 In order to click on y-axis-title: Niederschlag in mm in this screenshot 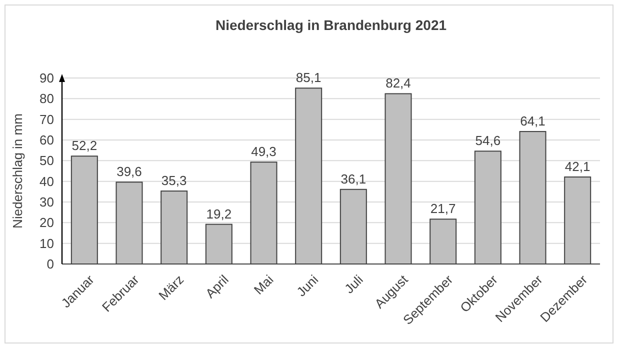, I will do `click(17, 171)`.